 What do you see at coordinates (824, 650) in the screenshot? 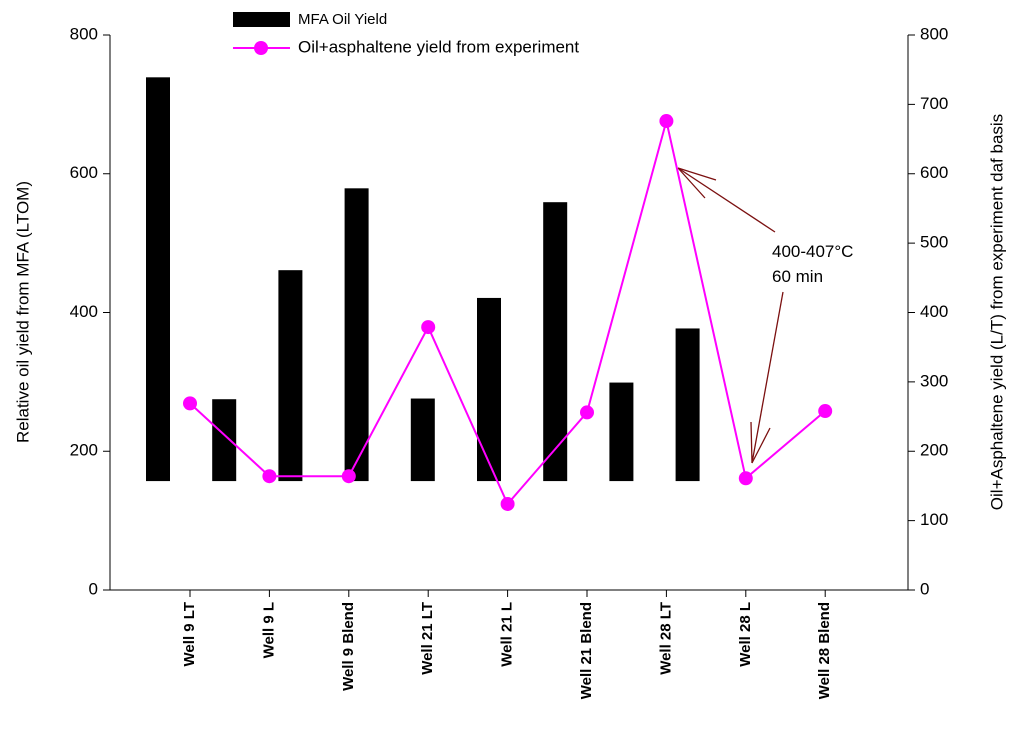
I see `x-tick-label: Well 28 Blend` at bounding box center [824, 650].